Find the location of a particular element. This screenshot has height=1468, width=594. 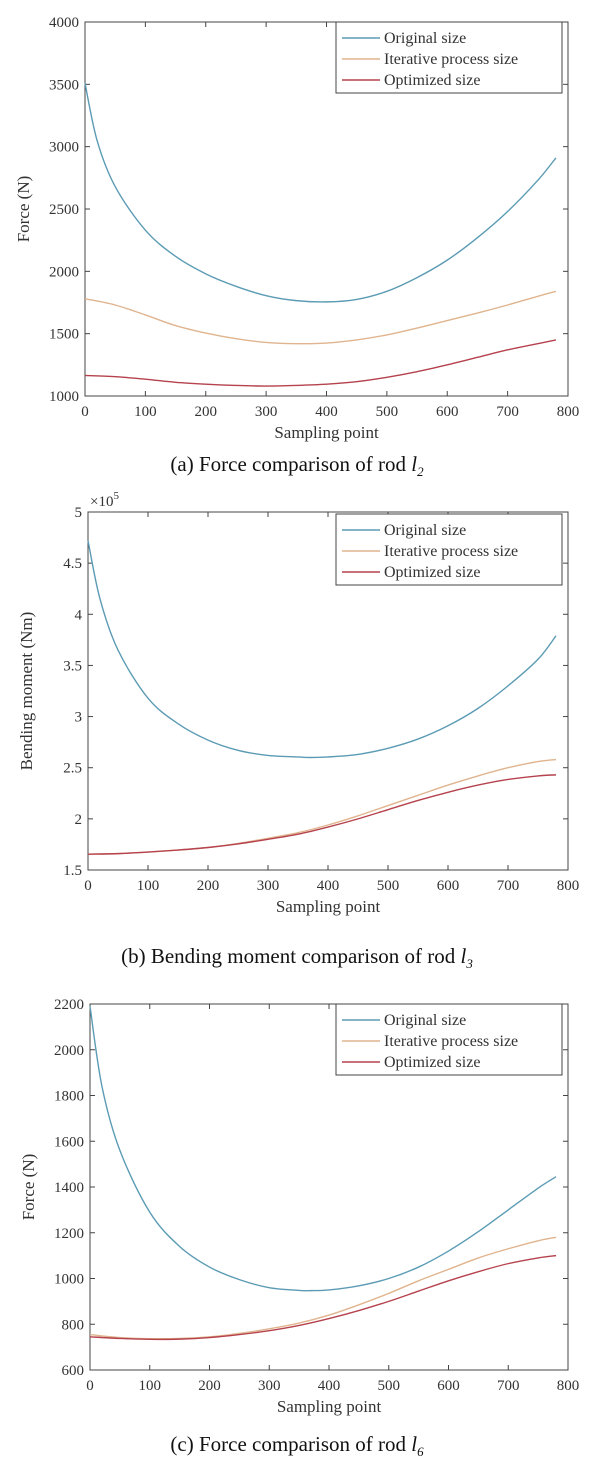

y-tick-label: 600 is located at coordinates (73, 1371).